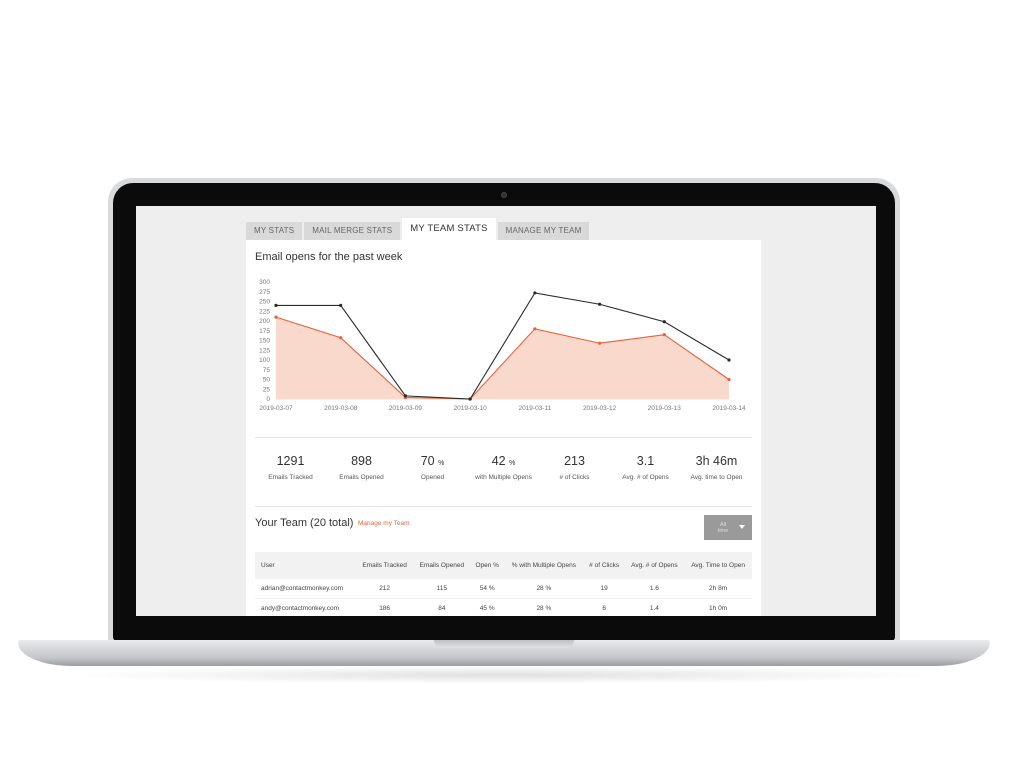 Image resolution: width=1009 pixels, height=769 pixels. Describe the element at coordinates (742, 527) in the screenshot. I see `caret-down-icon` at that location.